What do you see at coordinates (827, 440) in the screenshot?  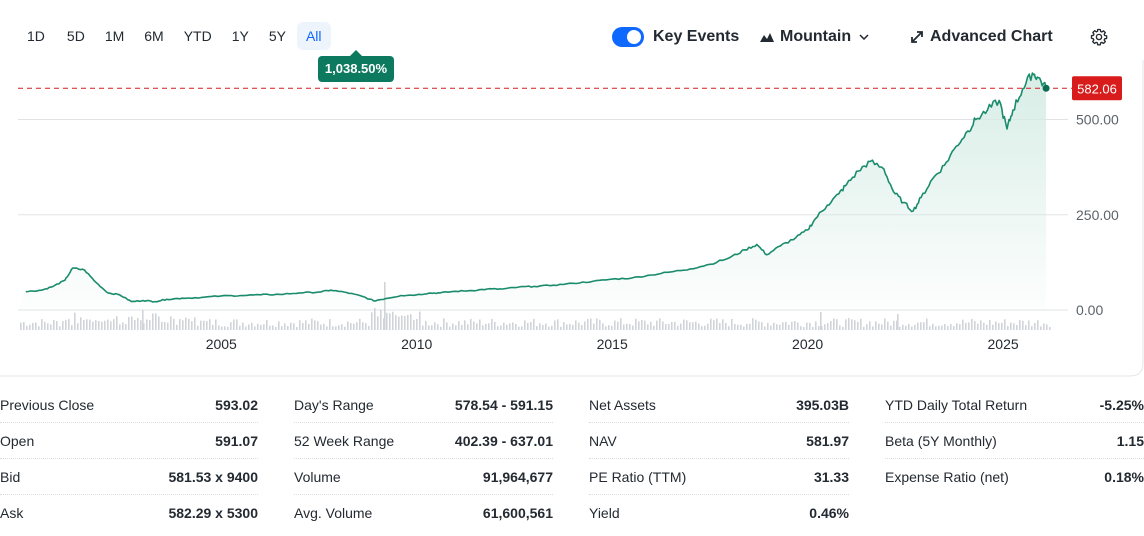 I see `stat-value: 581.97` at bounding box center [827, 440].